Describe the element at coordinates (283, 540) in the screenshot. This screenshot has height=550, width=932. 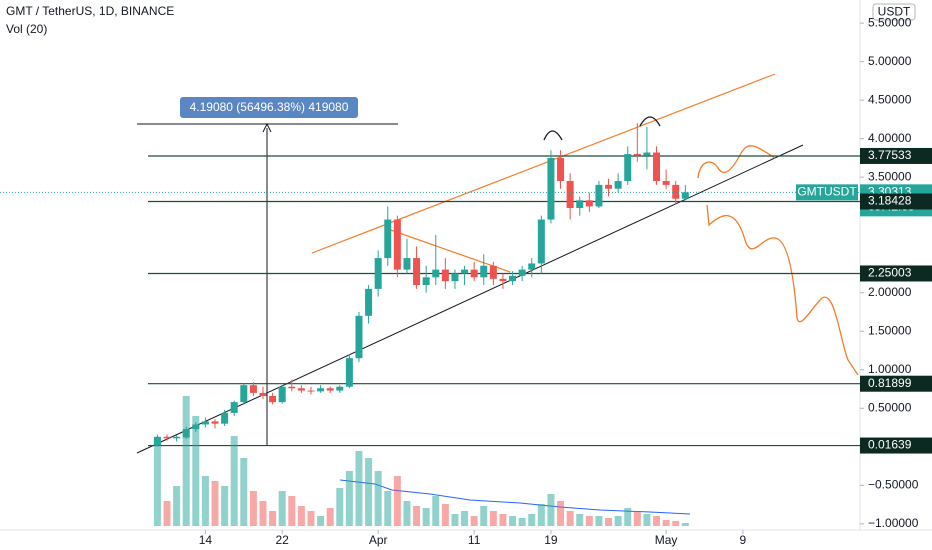
I see `x-tick-label: 22` at that location.